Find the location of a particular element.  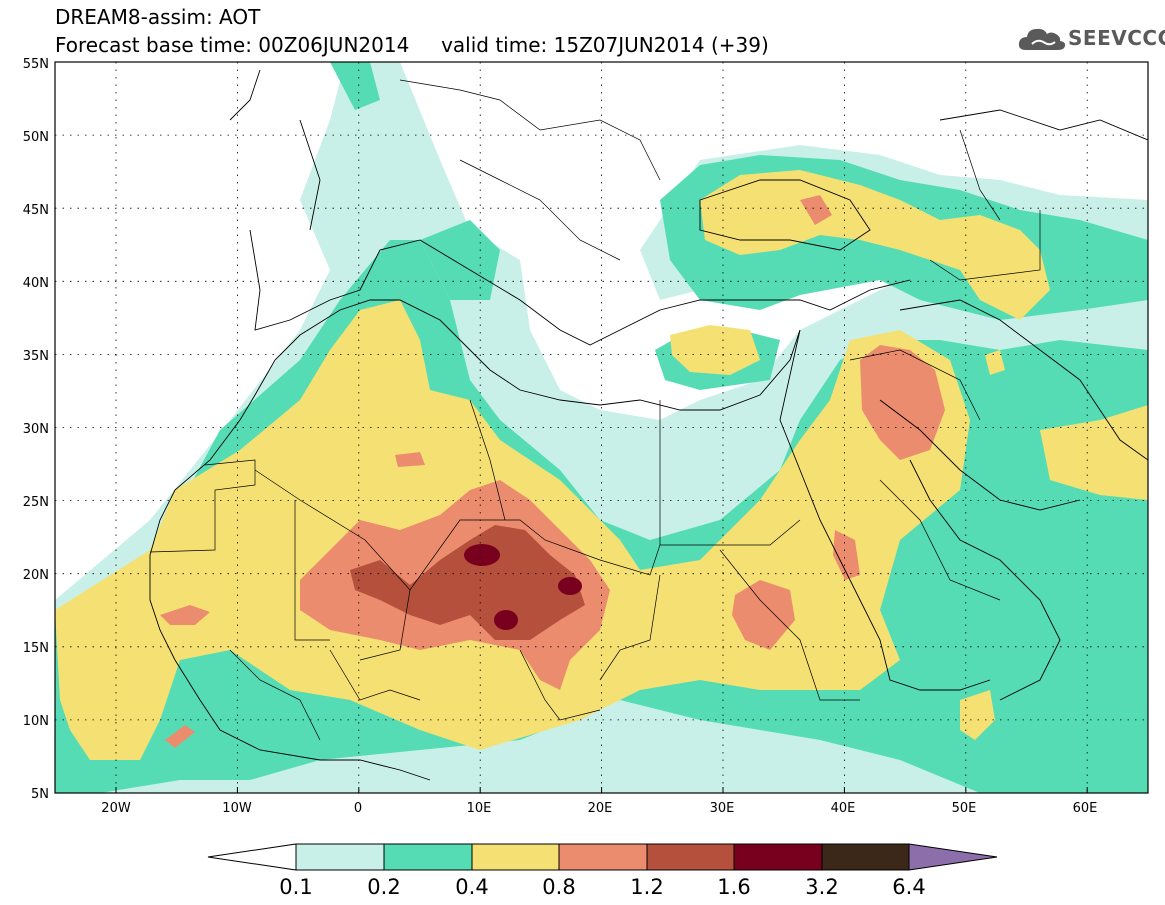

lon-label: 10W is located at coordinates (237, 808).